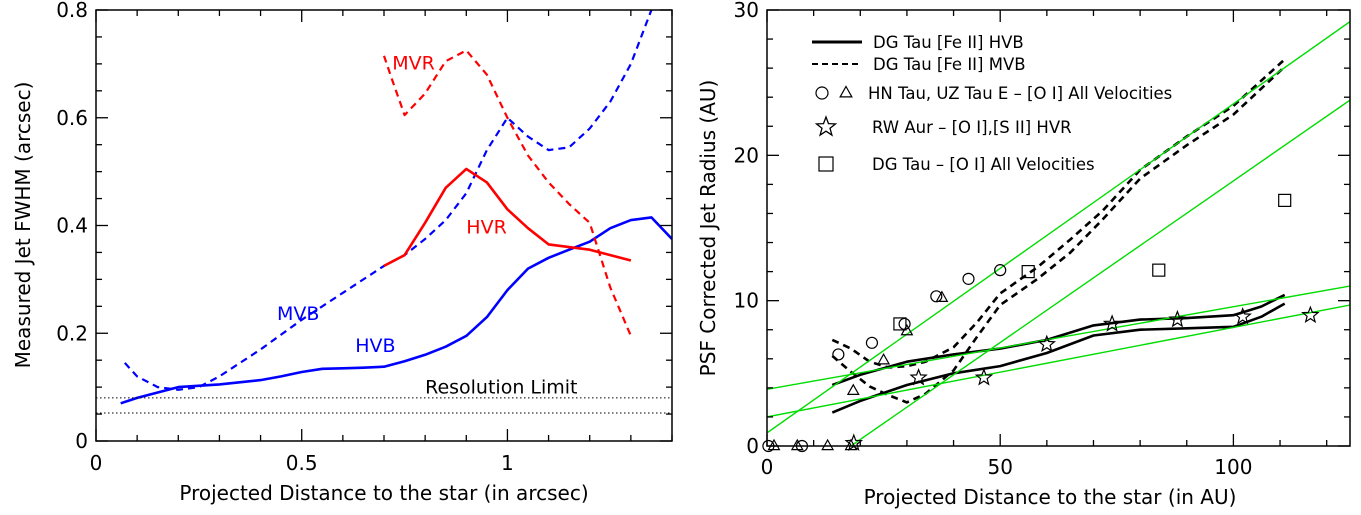  Describe the element at coordinates (746, 155) in the screenshot. I see `y-tick-label: 20` at that location.